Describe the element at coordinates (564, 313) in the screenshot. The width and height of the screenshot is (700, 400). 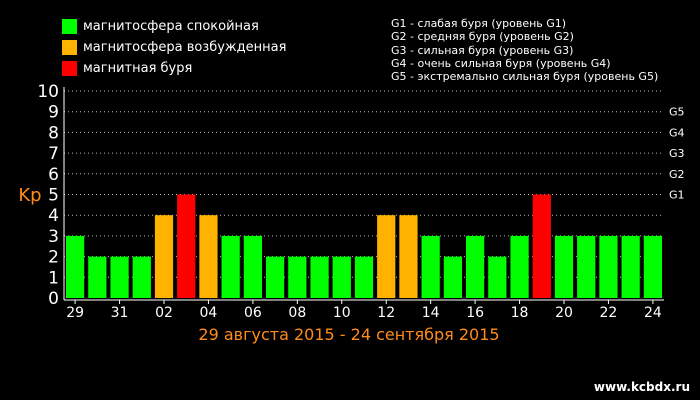
I see `x-tick-label: 20` at that location.